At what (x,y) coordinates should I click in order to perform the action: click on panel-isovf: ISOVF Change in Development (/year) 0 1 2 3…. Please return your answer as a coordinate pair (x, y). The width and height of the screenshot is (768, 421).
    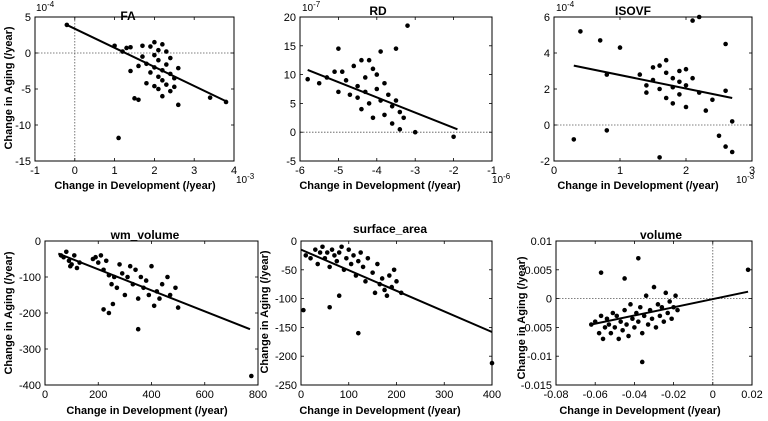
    Looking at the image, I should click on (647, 96).